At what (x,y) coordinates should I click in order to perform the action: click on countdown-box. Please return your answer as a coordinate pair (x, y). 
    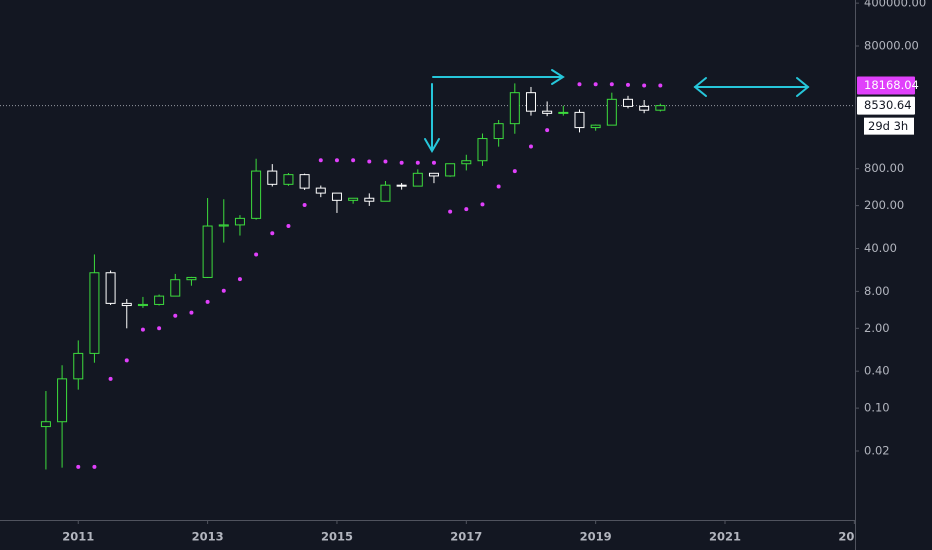
    Looking at the image, I should click on (889, 126).